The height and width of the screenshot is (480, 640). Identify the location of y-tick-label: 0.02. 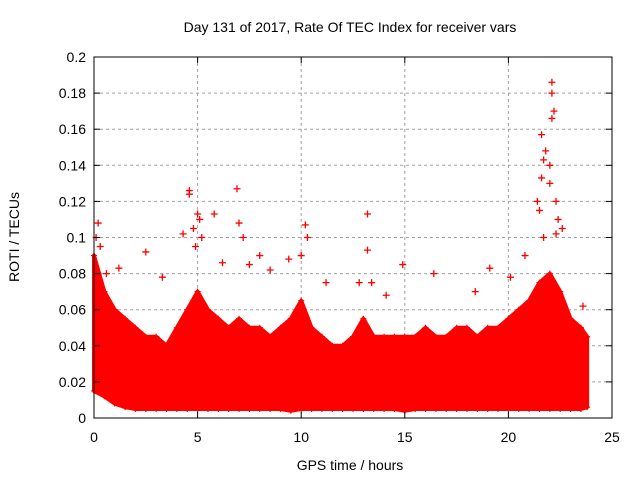
(72, 382).